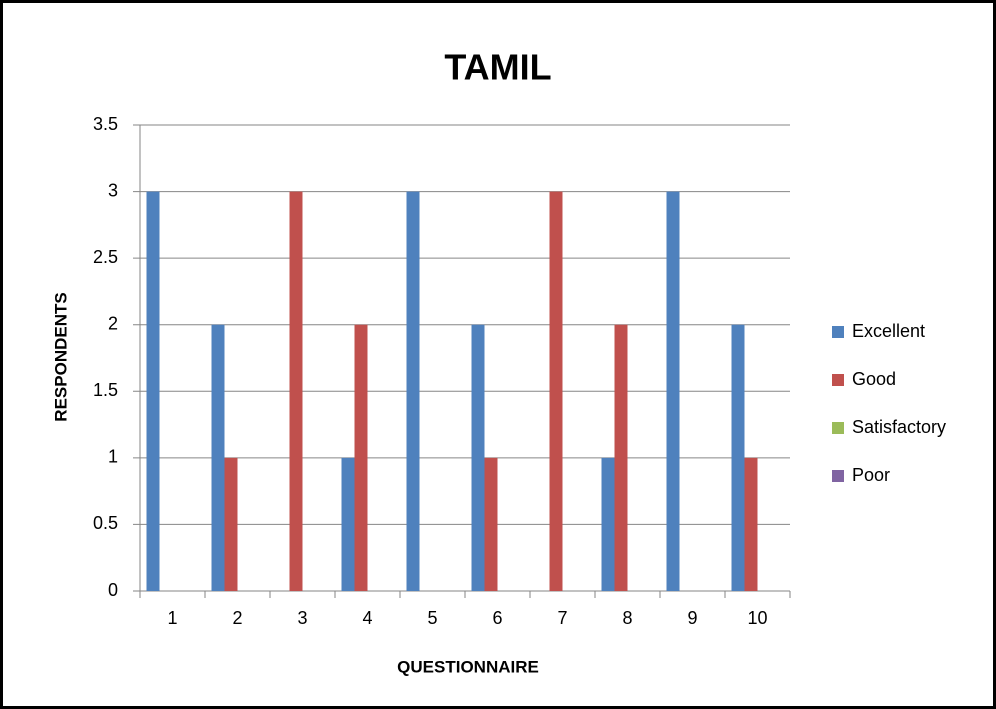  I want to click on x-tick-label: 8, so click(627, 618).